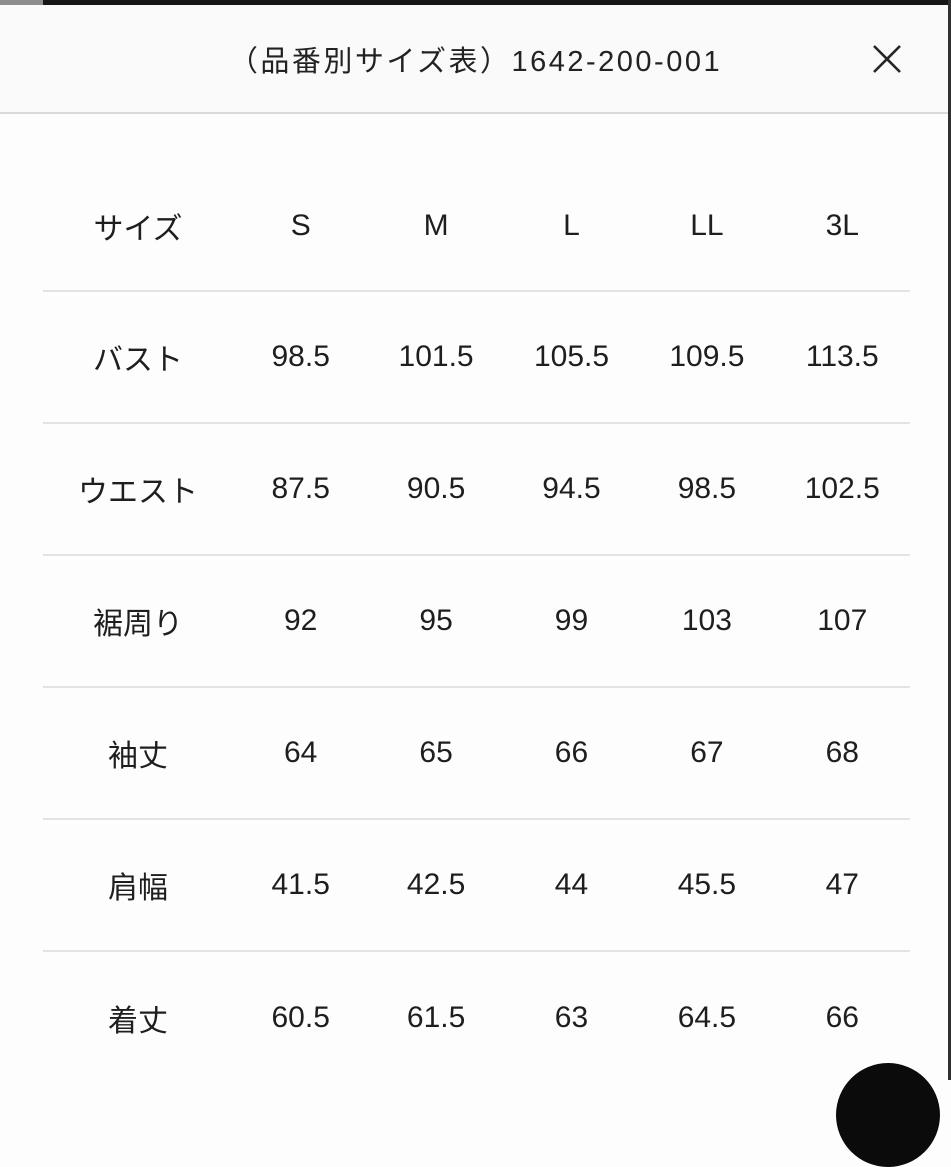 The width and height of the screenshot is (951, 1167). What do you see at coordinates (138, 229) in the screenshot?
I see `column-header-size: サイズ` at bounding box center [138, 229].